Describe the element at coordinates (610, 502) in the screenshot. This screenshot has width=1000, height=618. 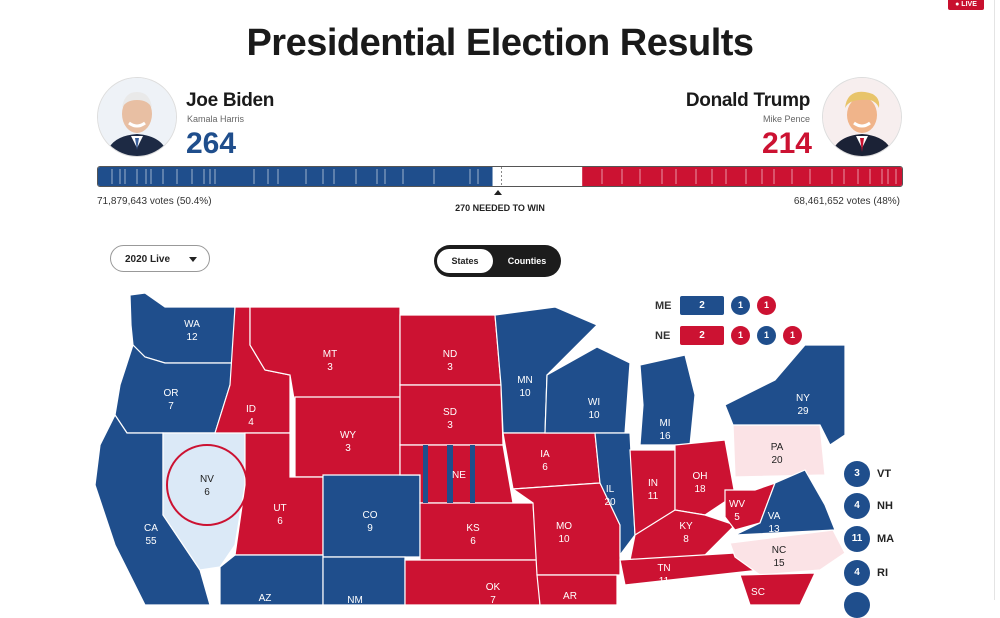
I see `label-IL-ev: 20` at that location.